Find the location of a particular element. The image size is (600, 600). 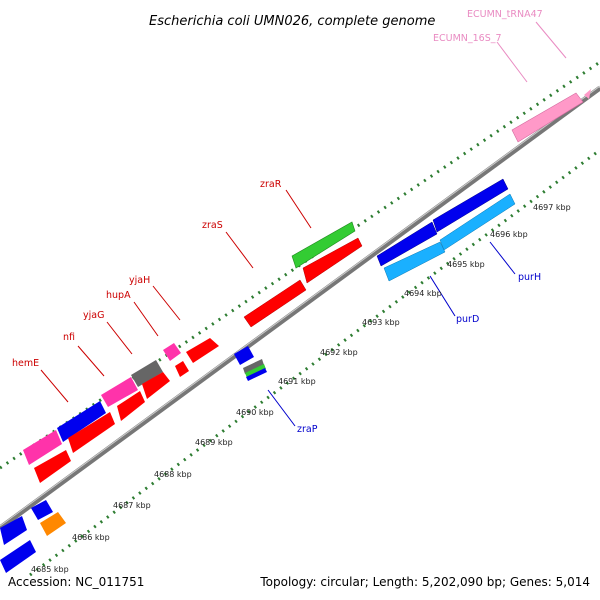

label-purH: purH is located at coordinates (529, 277).